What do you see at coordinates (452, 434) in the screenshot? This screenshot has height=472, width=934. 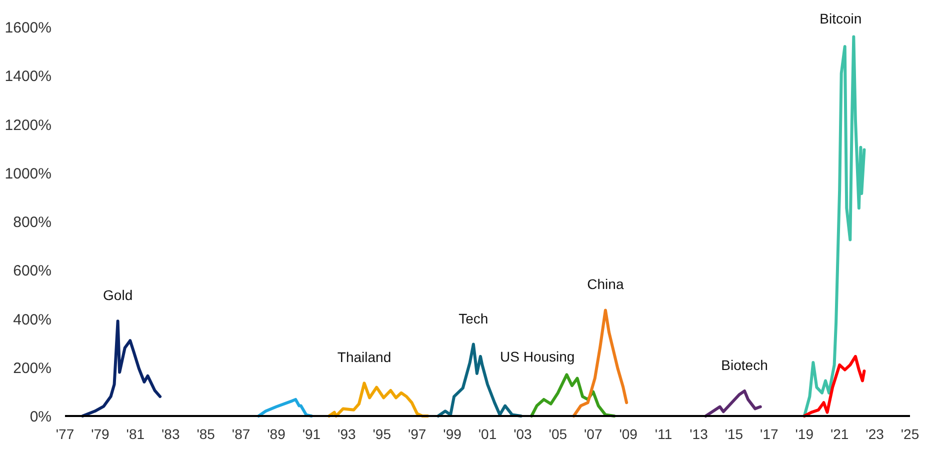 I see `x-tick-label: '99` at bounding box center [452, 434].